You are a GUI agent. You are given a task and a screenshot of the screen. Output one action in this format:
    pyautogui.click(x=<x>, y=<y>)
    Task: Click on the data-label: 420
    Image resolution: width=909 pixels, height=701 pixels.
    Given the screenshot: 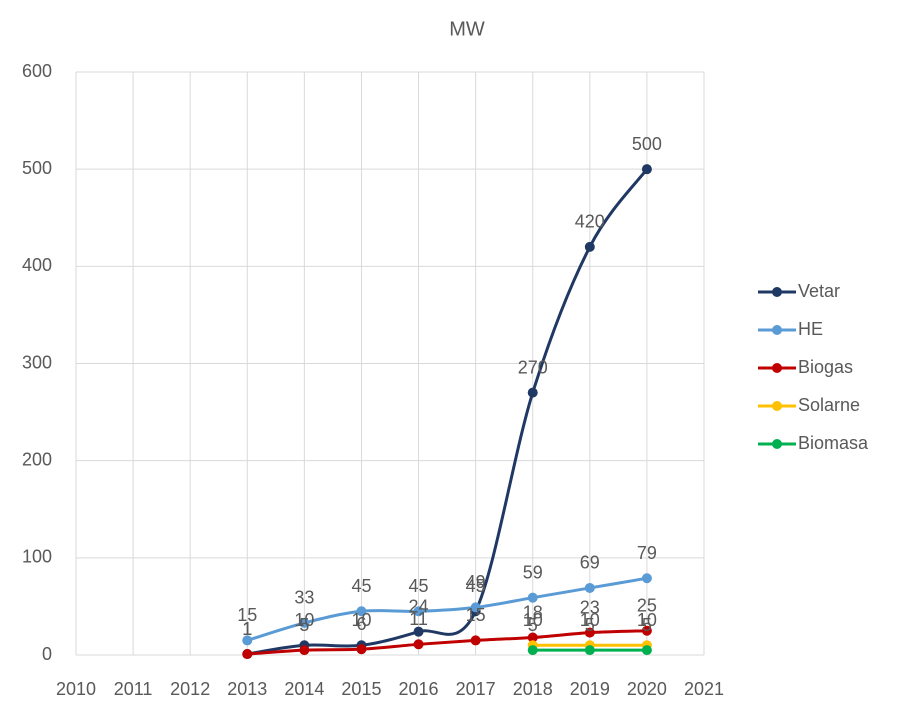 What is the action you would take?
    pyautogui.click(x=590, y=222)
    